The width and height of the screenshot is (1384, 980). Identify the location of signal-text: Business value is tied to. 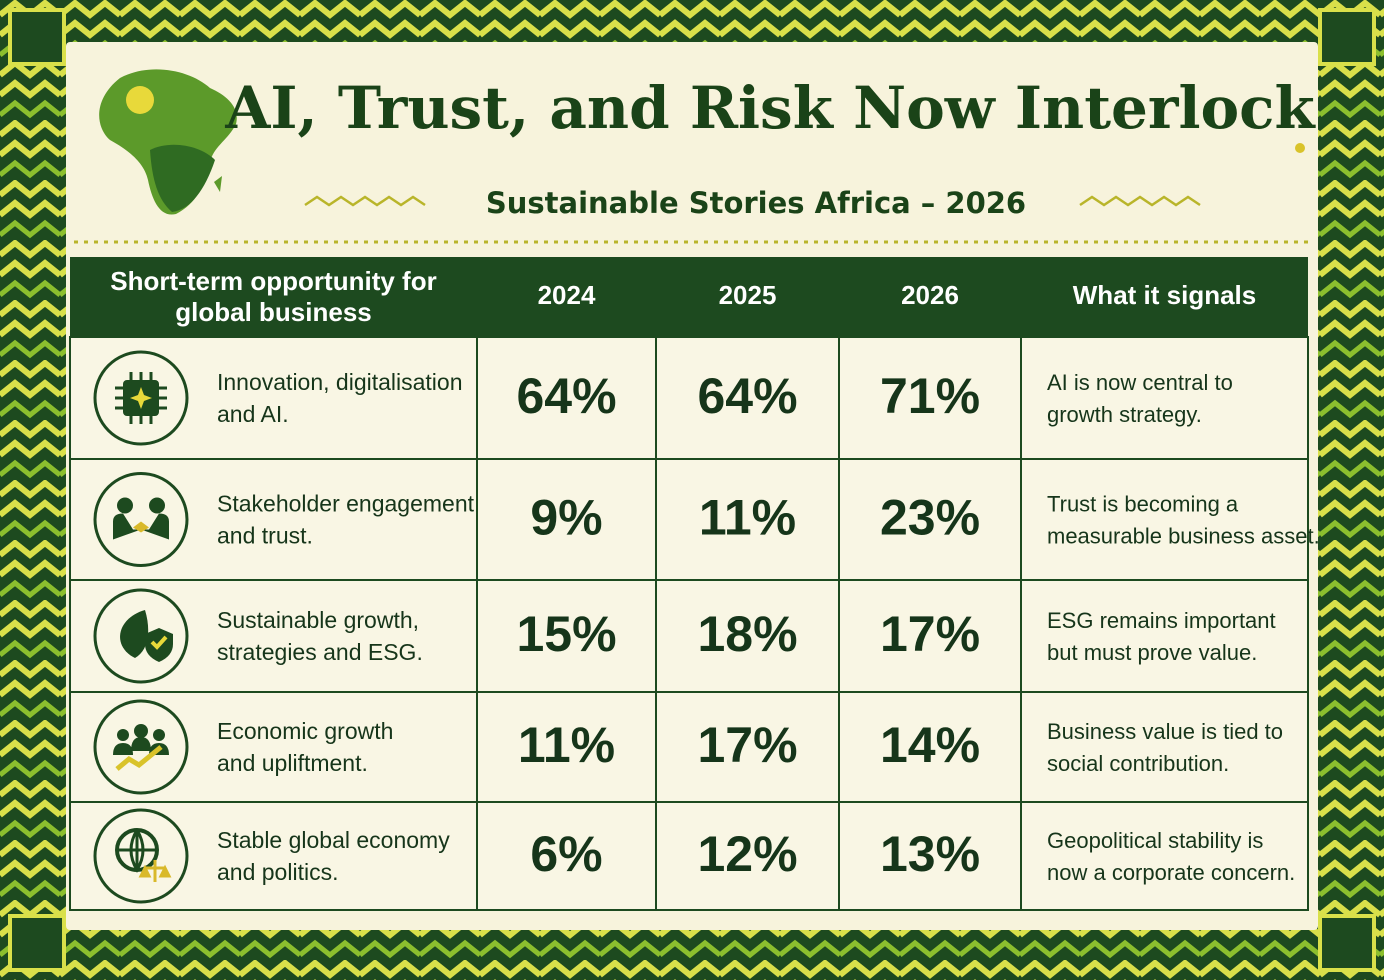
(1165, 731).